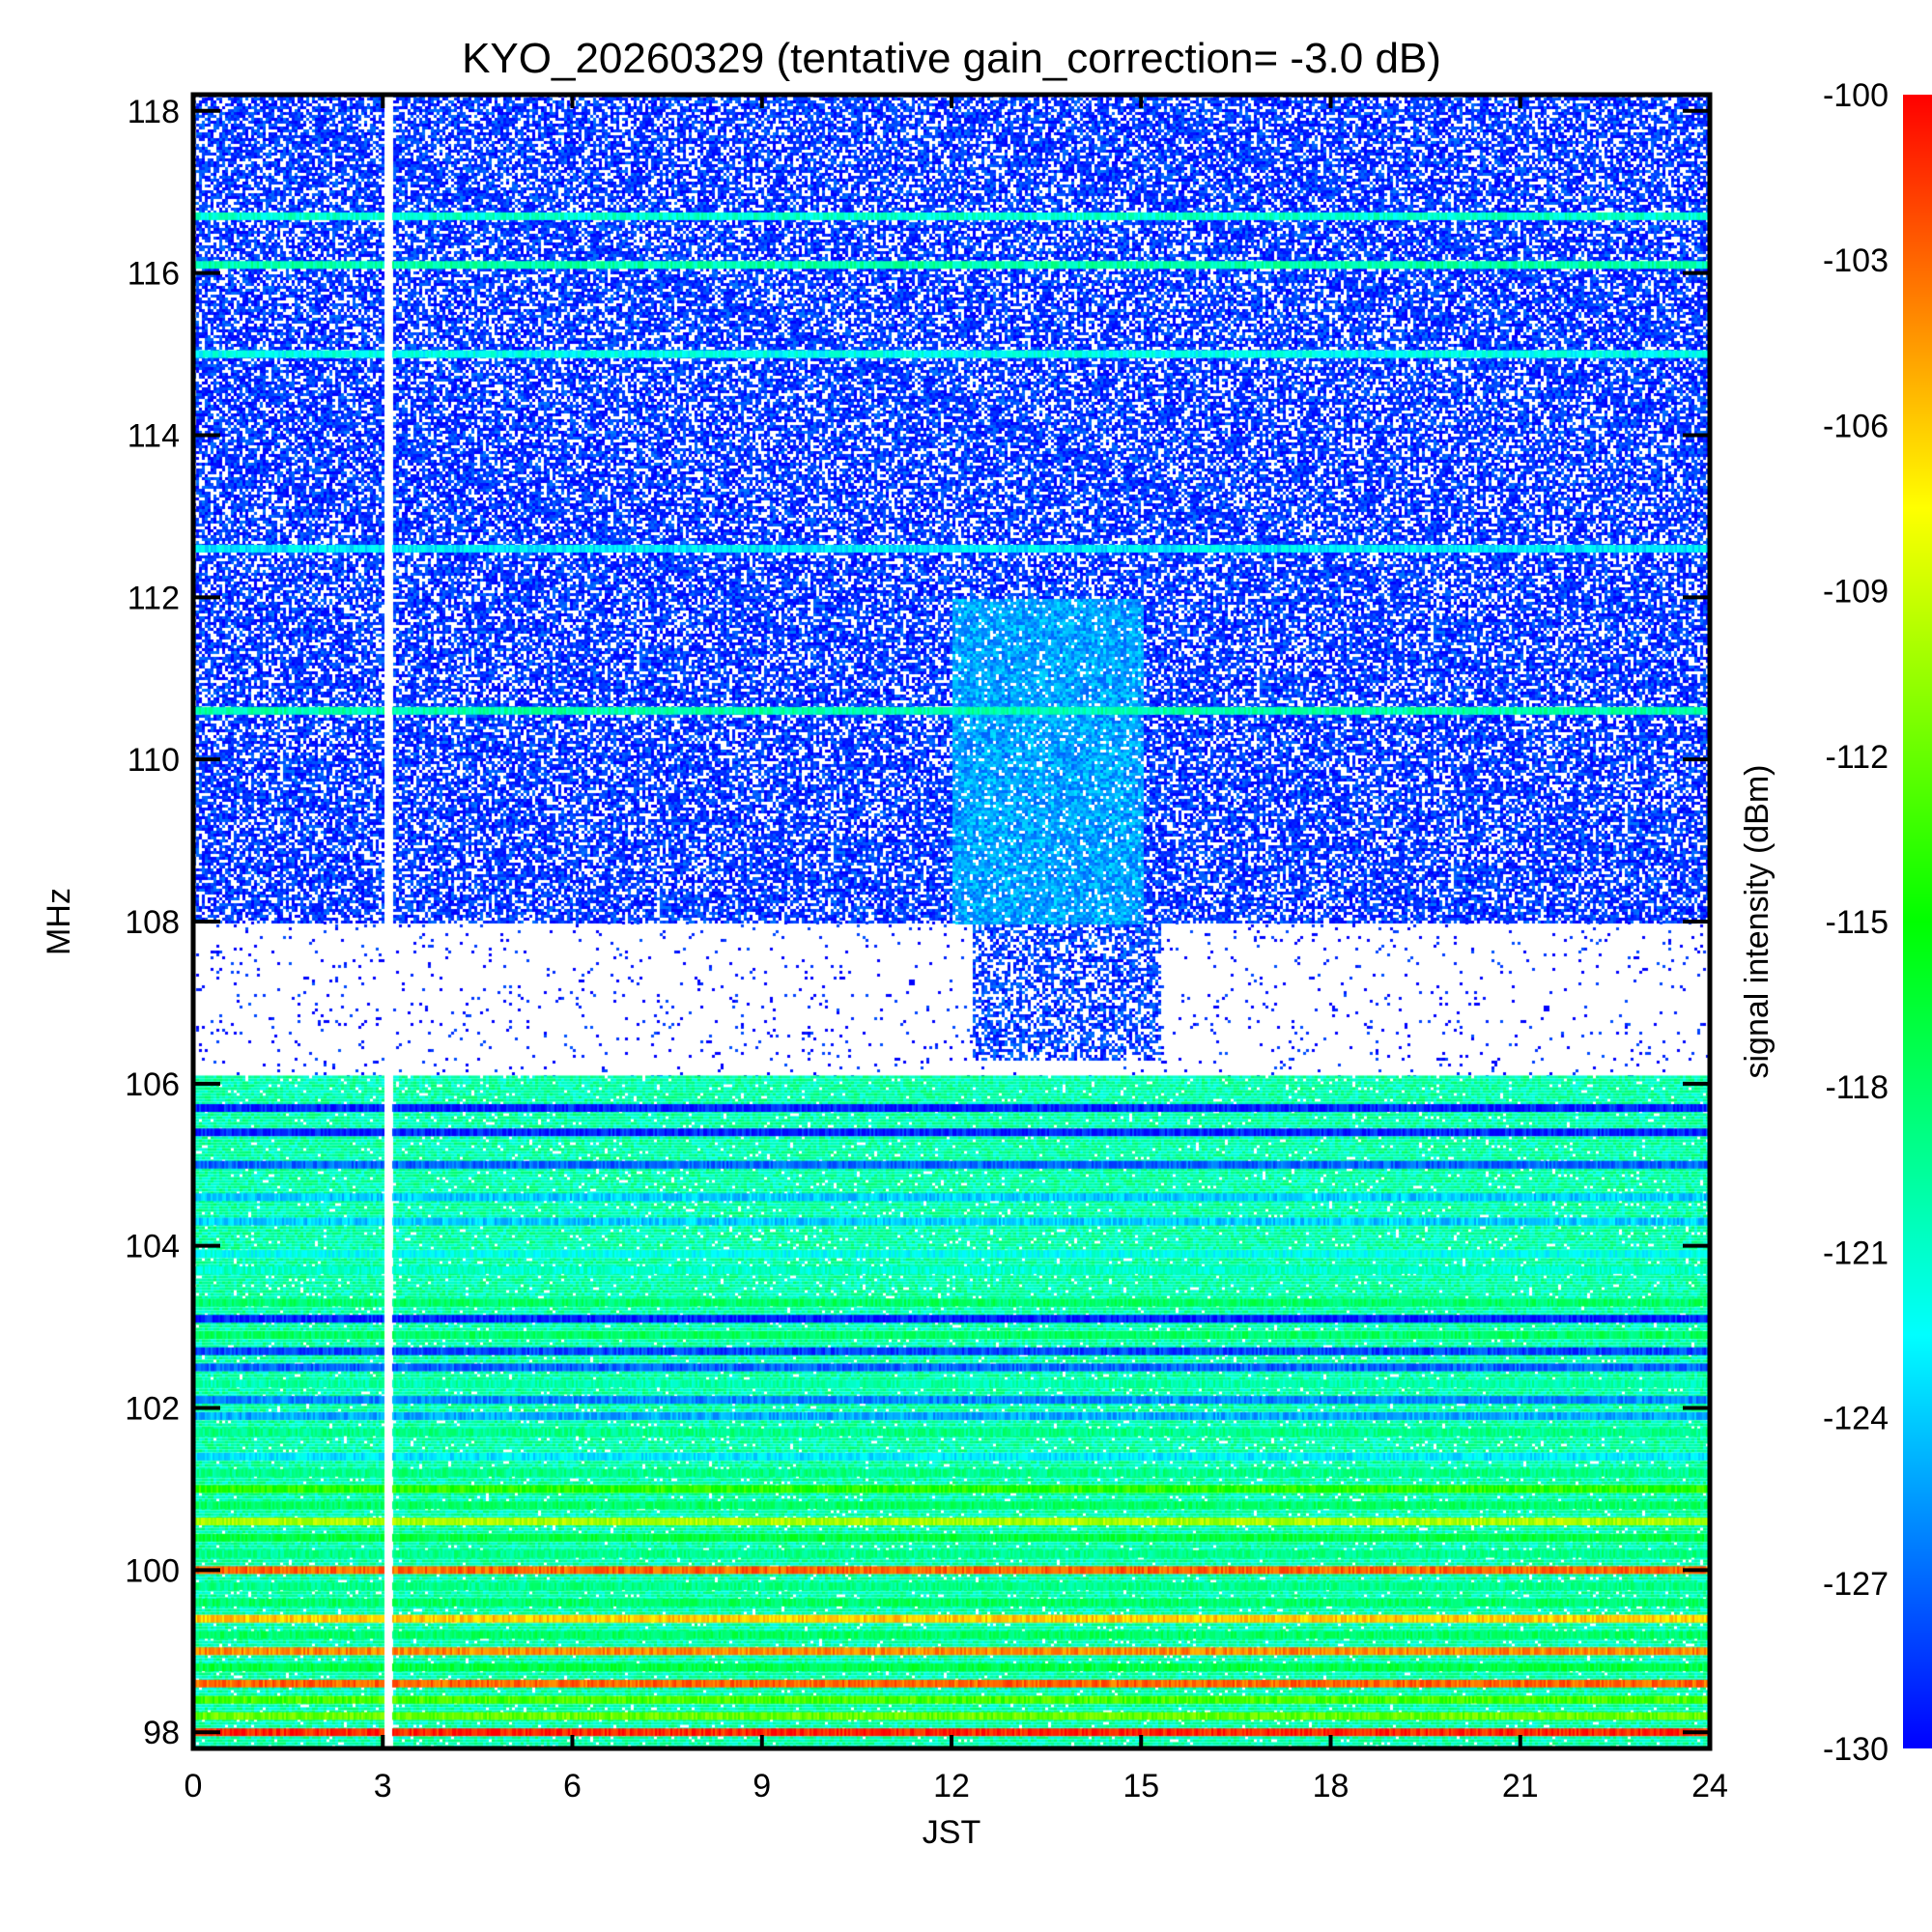 The height and width of the screenshot is (1932, 1932). Describe the element at coordinates (951, 1832) in the screenshot. I see `x-axis-label: JST` at that location.